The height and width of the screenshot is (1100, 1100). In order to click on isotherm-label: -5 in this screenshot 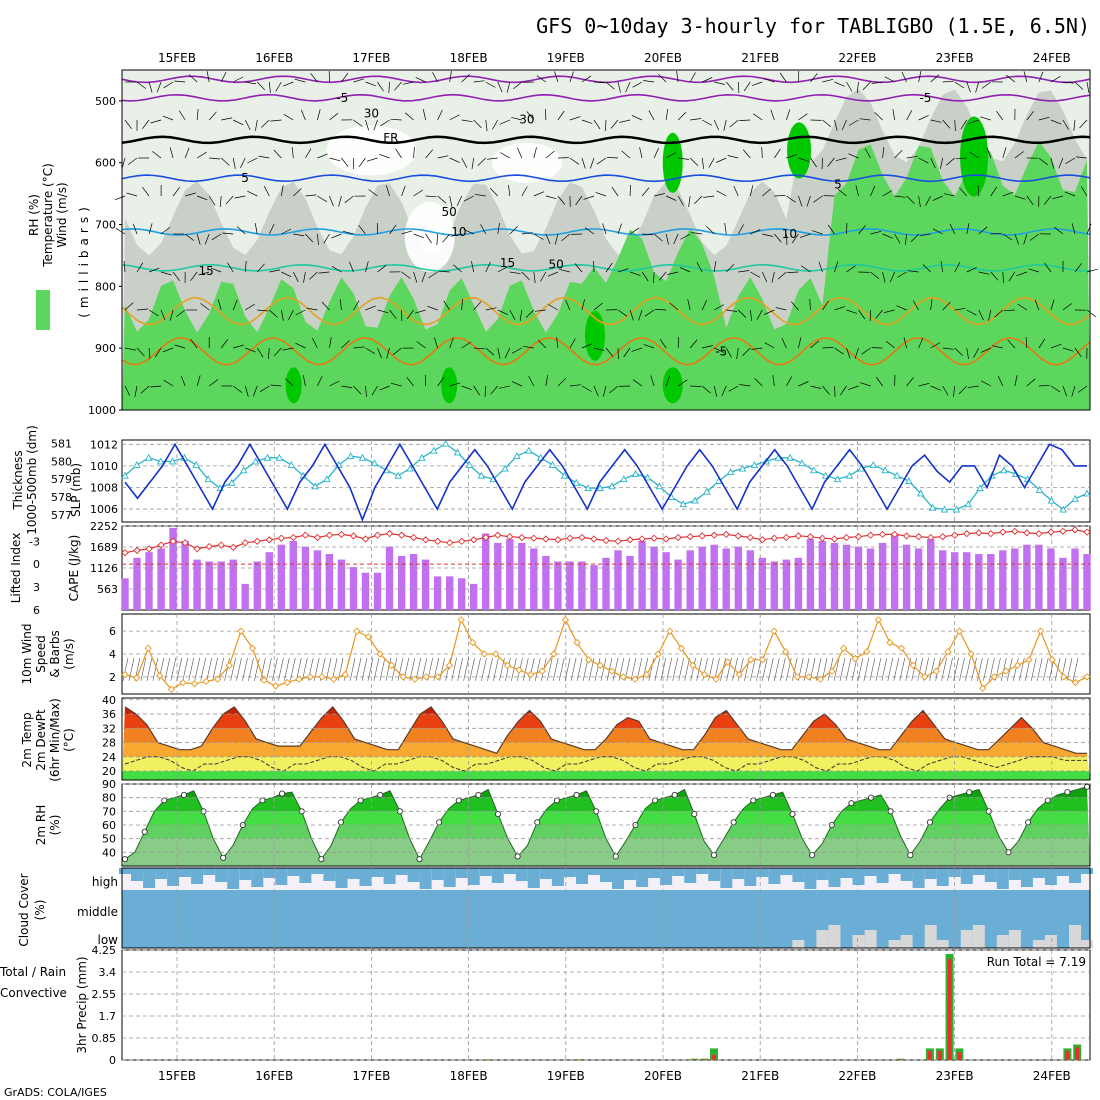, I will do `click(925, 98)`.